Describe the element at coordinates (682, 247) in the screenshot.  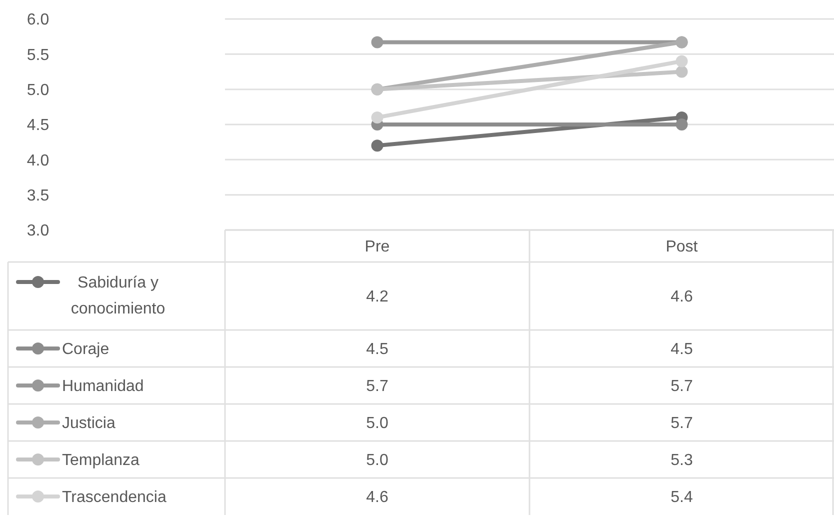
I see `x-tick-label: Post` at that location.